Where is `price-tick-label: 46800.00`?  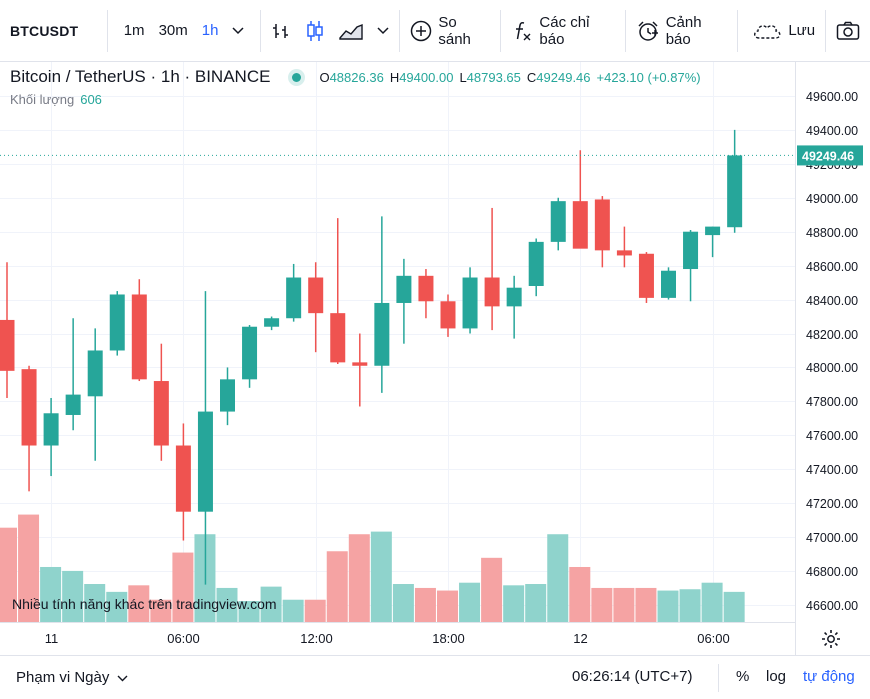 price-tick-label: 46800.00 is located at coordinates (832, 572).